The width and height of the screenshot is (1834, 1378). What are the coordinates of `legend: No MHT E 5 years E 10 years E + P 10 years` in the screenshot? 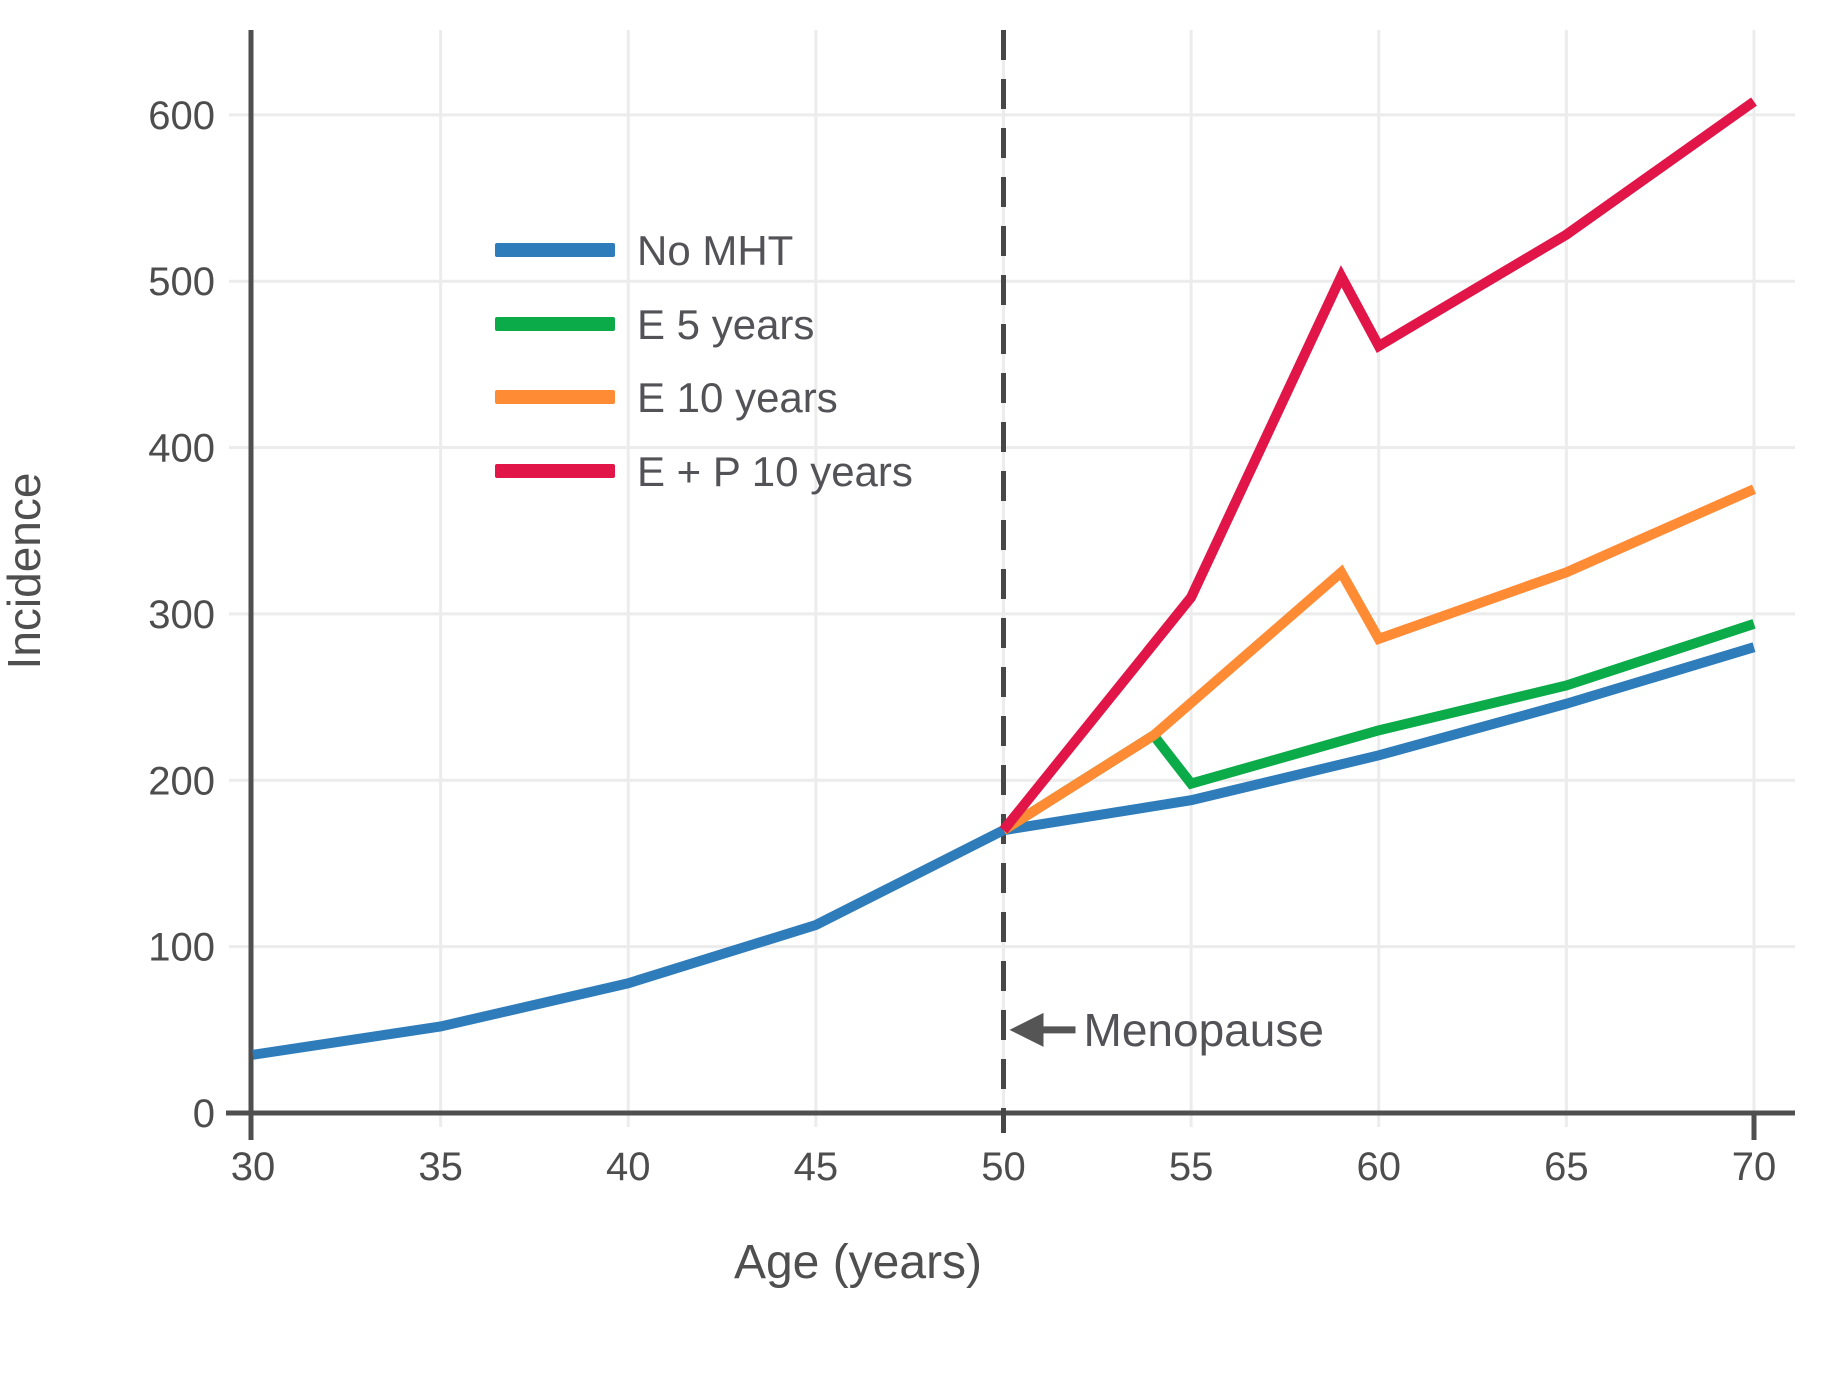 It's located at (704, 361).